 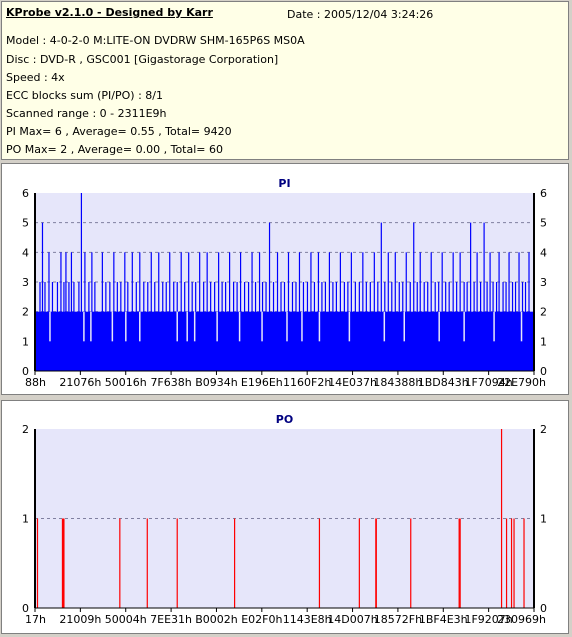 What do you see at coordinates (543, 193) in the screenshot?
I see `pi-ytick-right: 6` at bounding box center [543, 193].